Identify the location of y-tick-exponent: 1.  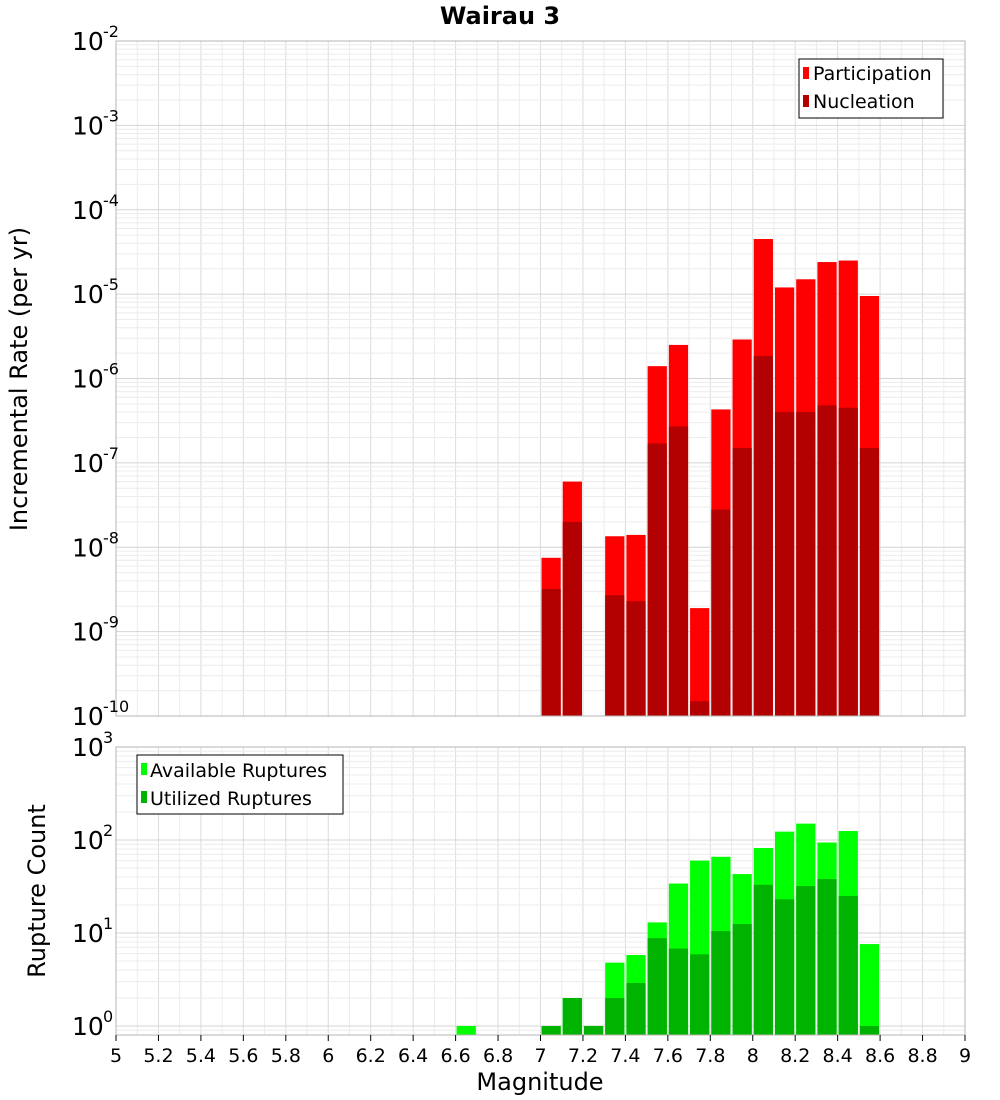
(108, 923).